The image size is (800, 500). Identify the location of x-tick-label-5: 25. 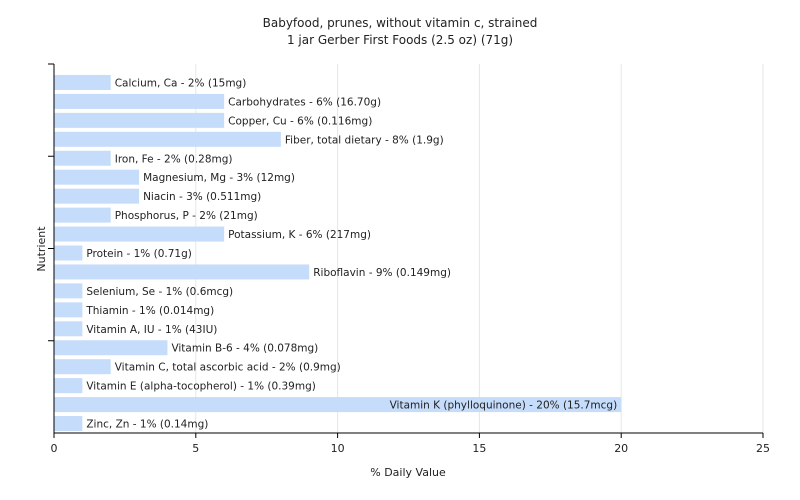
(763, 448).